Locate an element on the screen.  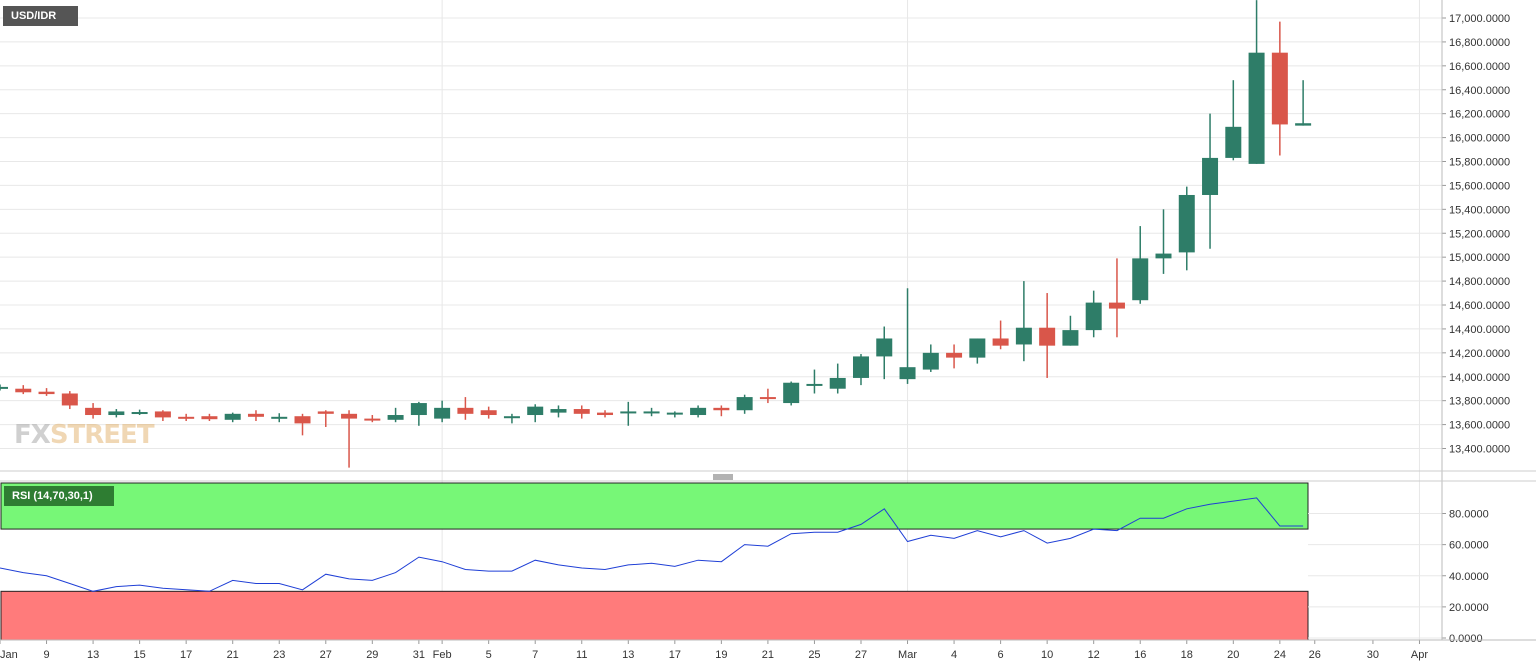
date-tick-label: 13 is located at coordinates (628, 655).